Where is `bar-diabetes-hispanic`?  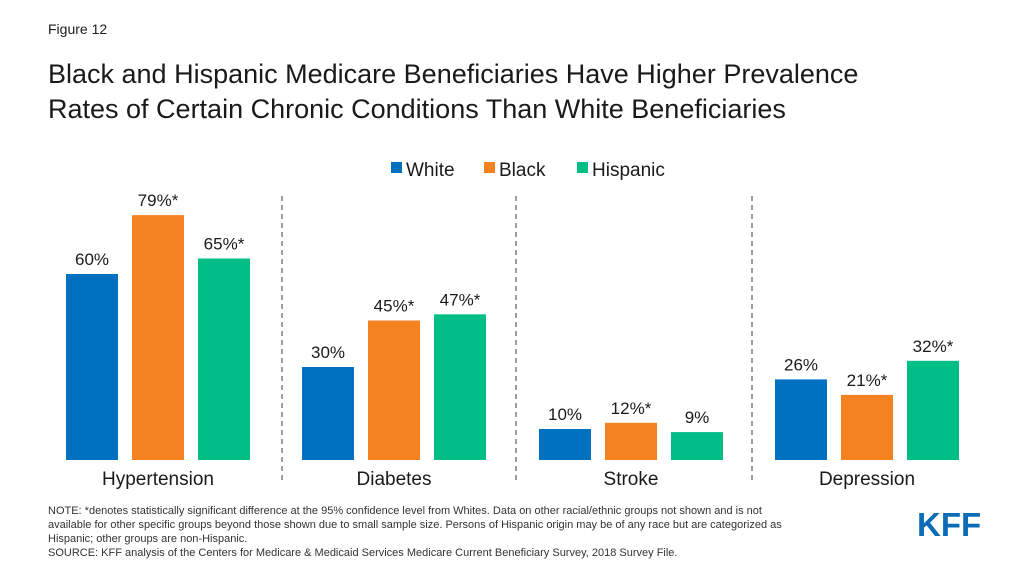
bar-diabetes-hispanic is located at coordinates (460, 387).